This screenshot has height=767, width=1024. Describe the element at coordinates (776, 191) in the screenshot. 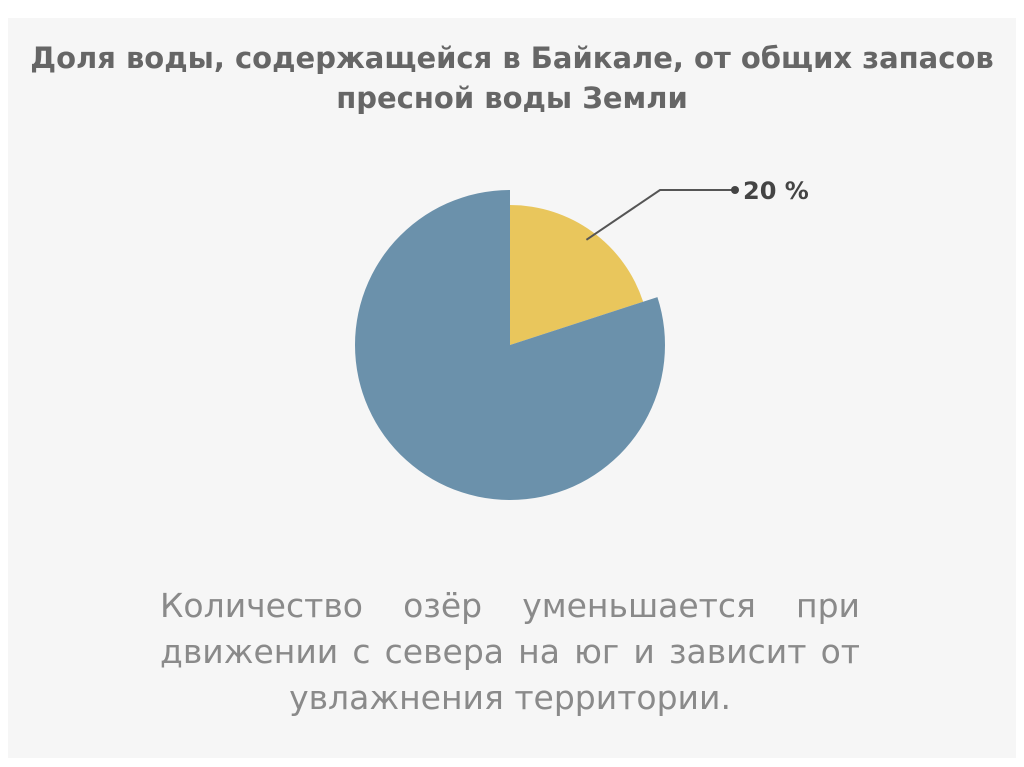

I see `data-label: 20 %` at that location.